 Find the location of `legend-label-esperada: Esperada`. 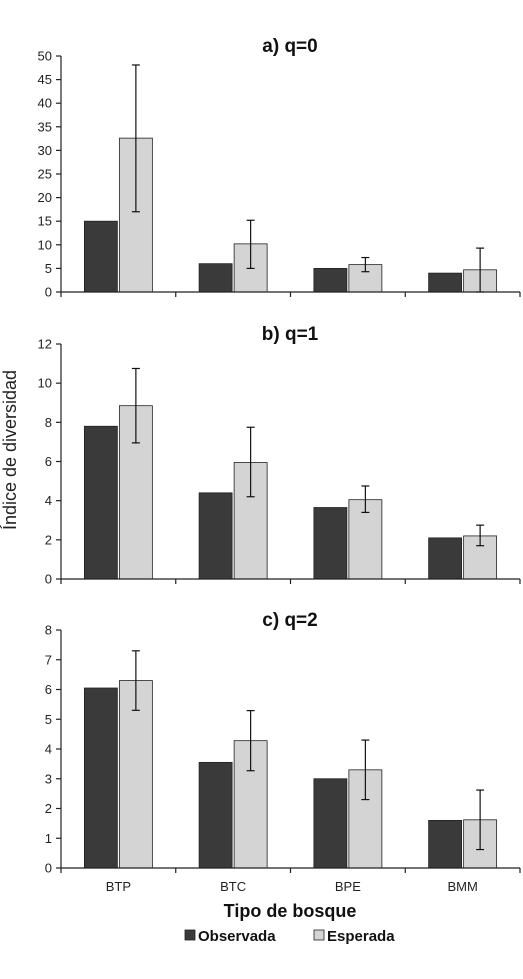

legend-label-esperada: Esperada is located at coordinates (361, 936).